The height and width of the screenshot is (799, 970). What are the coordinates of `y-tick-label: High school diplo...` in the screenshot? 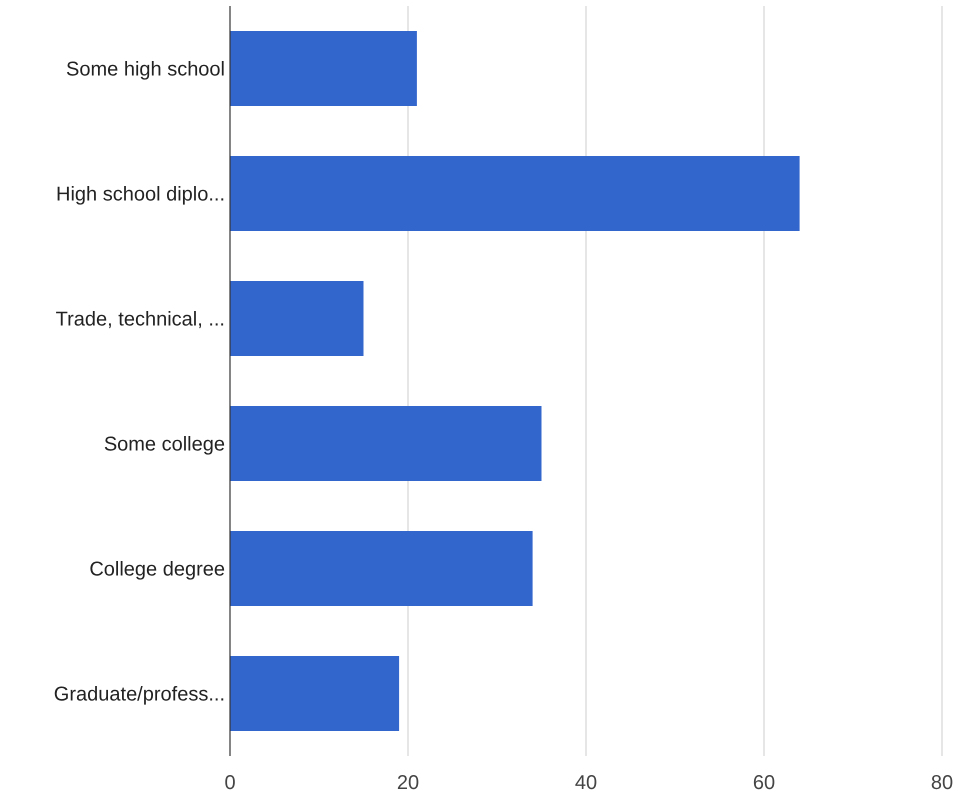 It's located at (140, 195).